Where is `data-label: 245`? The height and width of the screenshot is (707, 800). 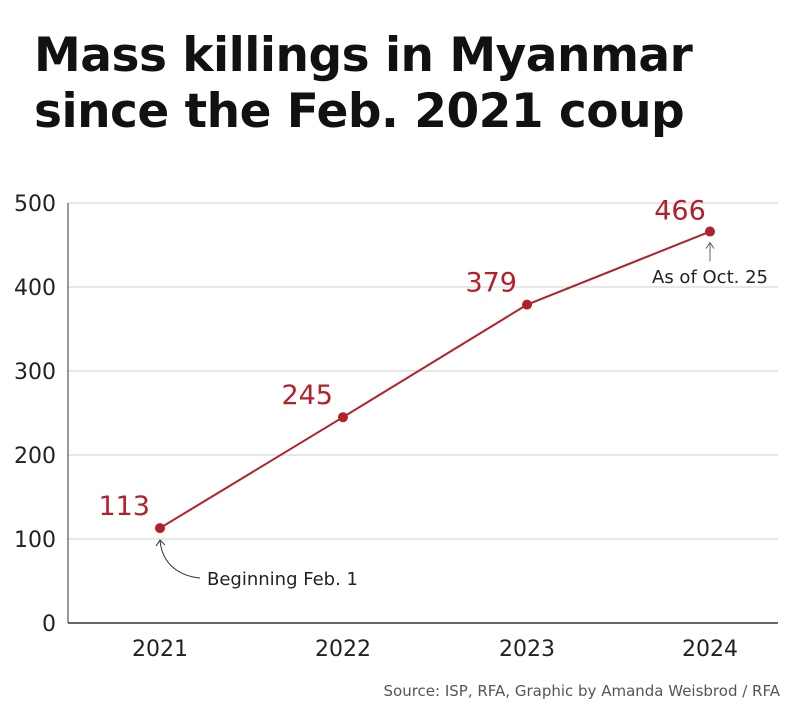 data-label: 245 is located at coordinates (307, 395).